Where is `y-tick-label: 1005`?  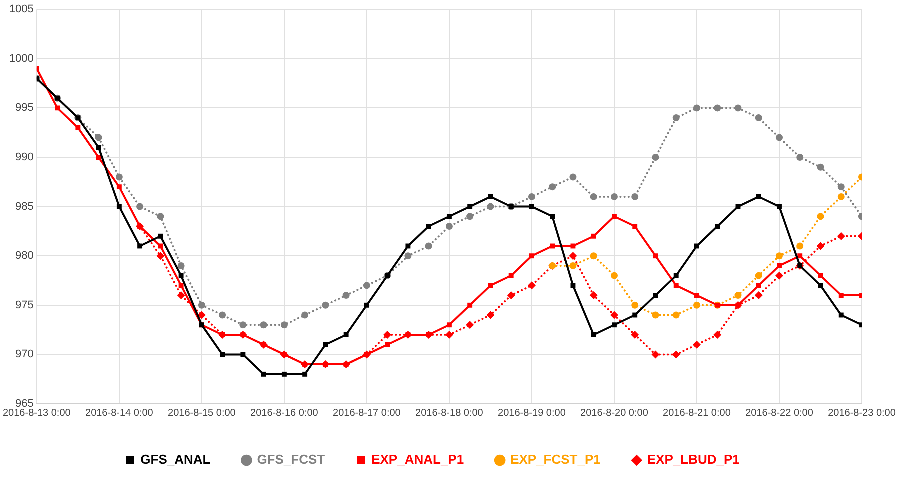 y-tick-label: 1005 is located at coordinates (21, 10).